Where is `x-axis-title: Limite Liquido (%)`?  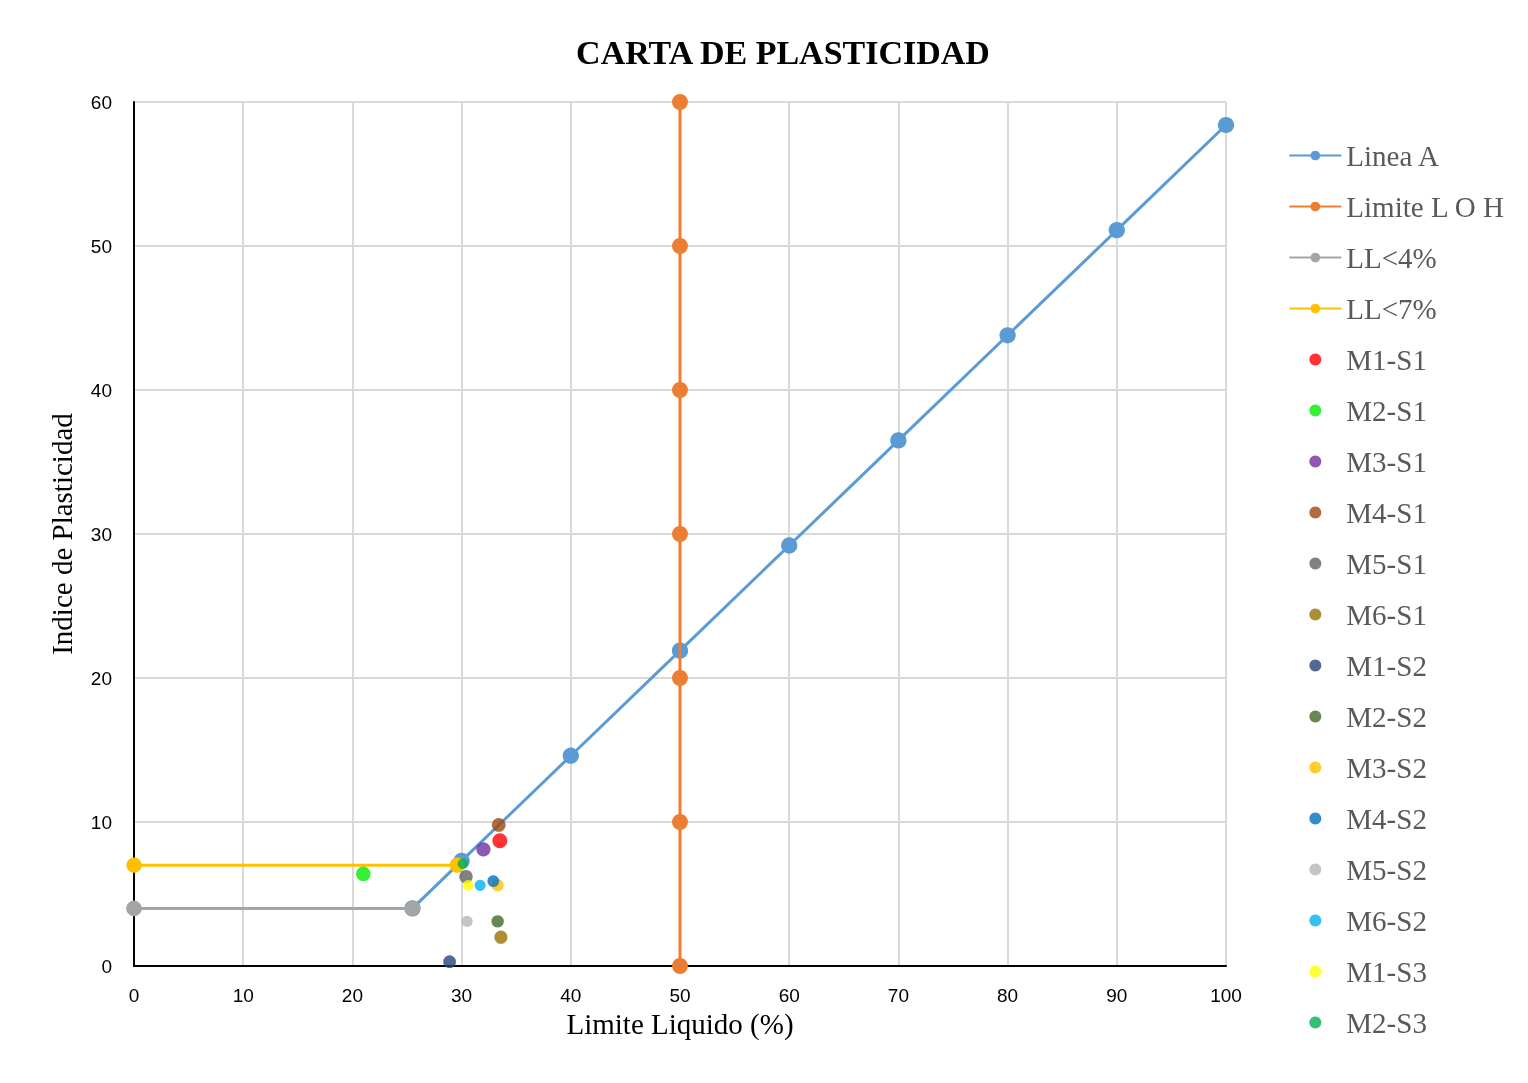 x-axis-title: Limite Liquido (%) is located at coordinates (680, 1025).